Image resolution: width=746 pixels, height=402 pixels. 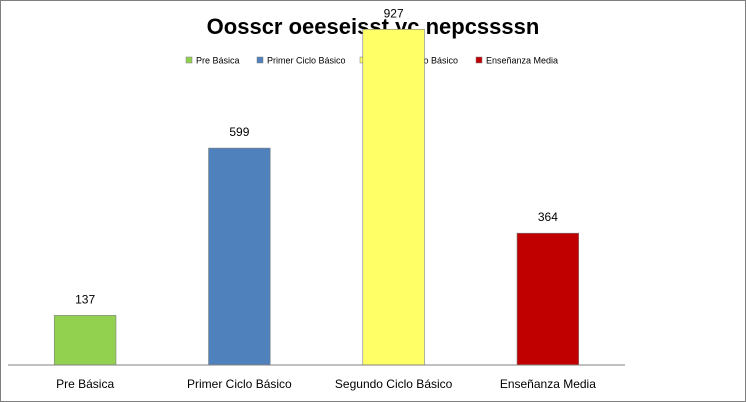 What do you see at coordinates (239, 384) in the screenshot?
I see `x-tick-label-2: Primer Ciclo Básico` at bounding box center [239, 384].